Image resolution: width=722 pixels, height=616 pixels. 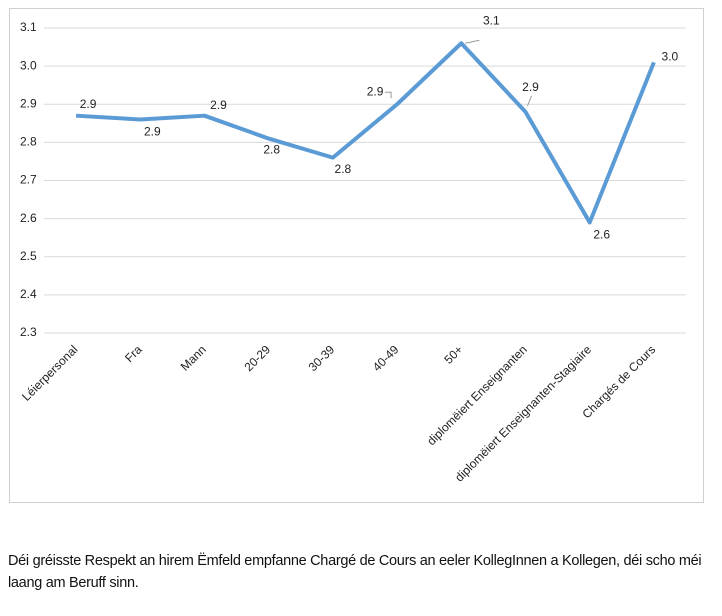 What do you see at coordinates (28, 103) in the screenshot?
I see `y-tick-label: 2.9` at bounding box center [28, 103].